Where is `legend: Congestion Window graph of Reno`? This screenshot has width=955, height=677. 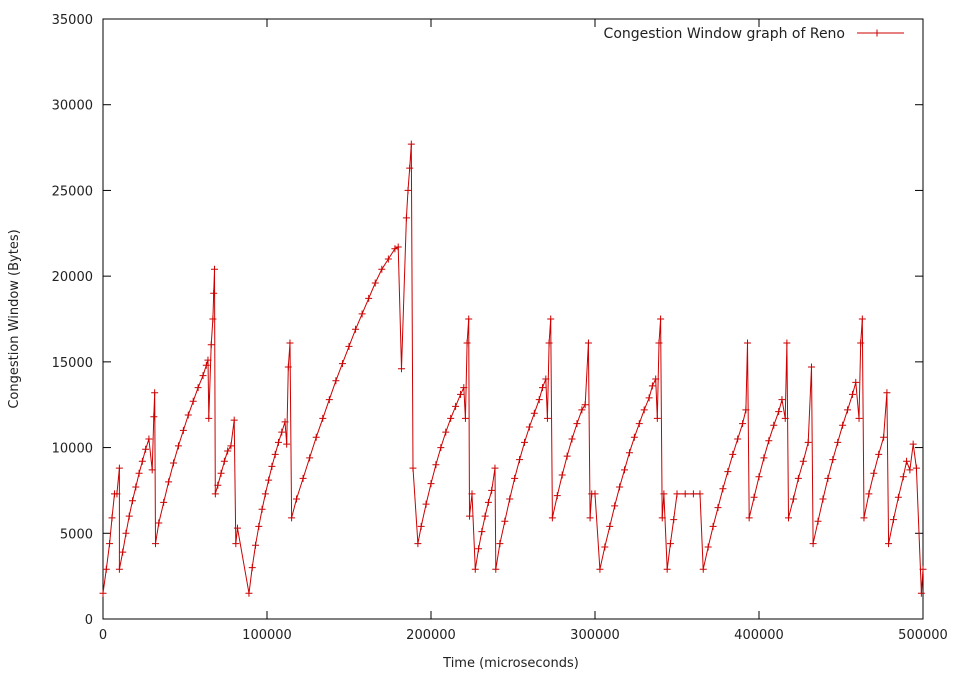
legend: Congestion Window graph of Reno is located at coordinates (754, 34).